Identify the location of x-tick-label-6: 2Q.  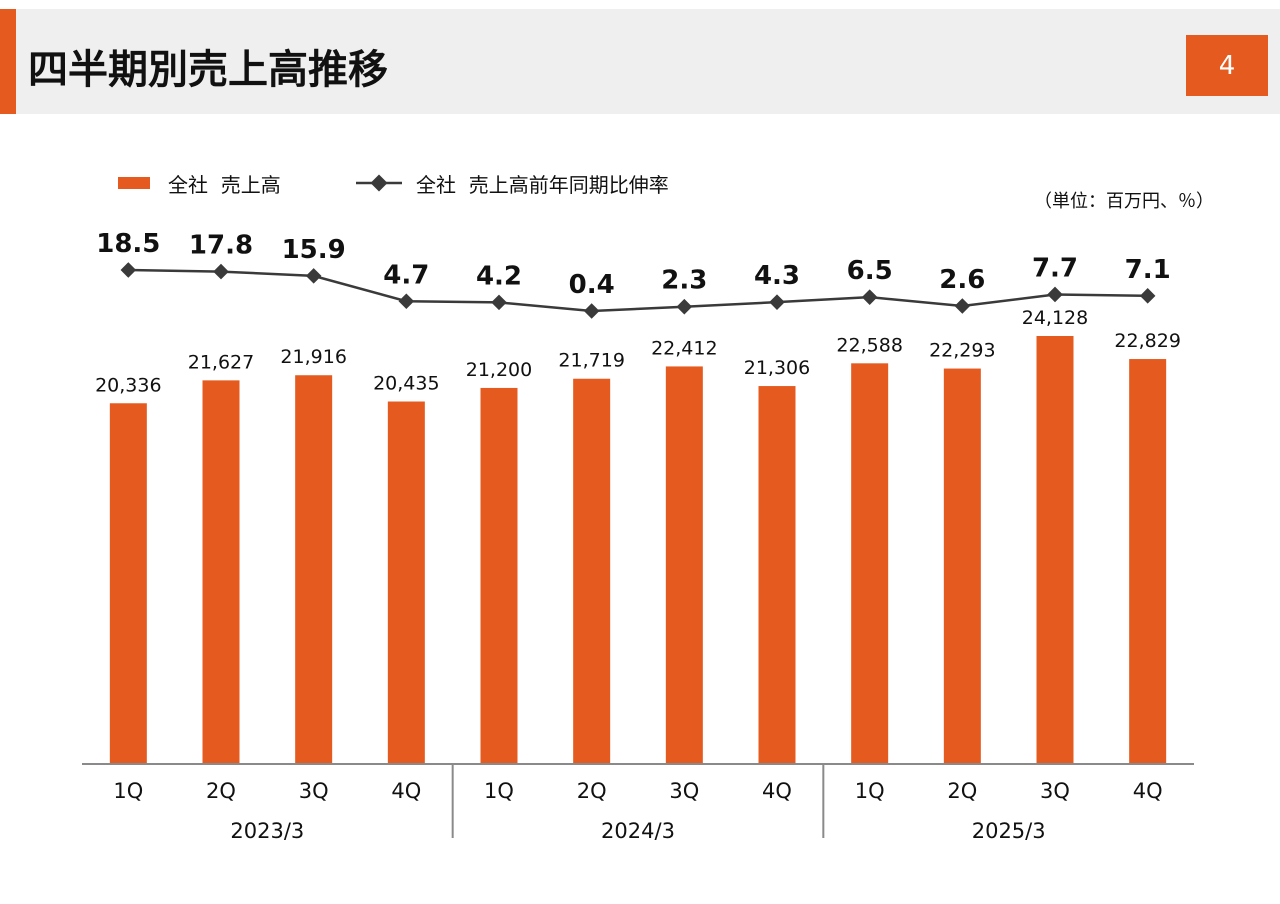
(592, 791).